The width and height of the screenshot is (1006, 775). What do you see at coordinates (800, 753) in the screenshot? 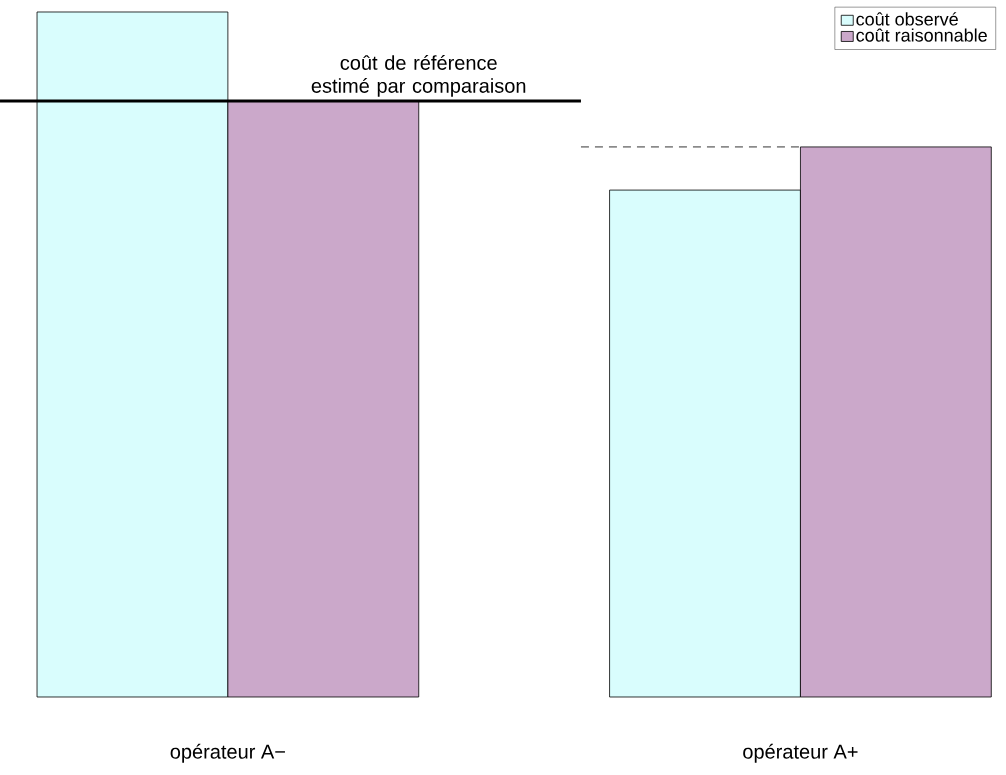
I see `x-tick-label: opérateur A+` at bounding box center [800, 753].